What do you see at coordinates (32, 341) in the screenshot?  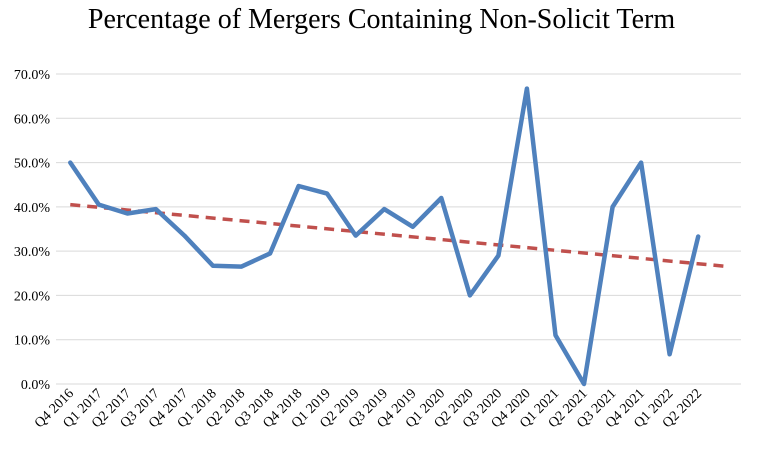 I see `y-tick-label: 10.0%` at bounding box center [32, 341].